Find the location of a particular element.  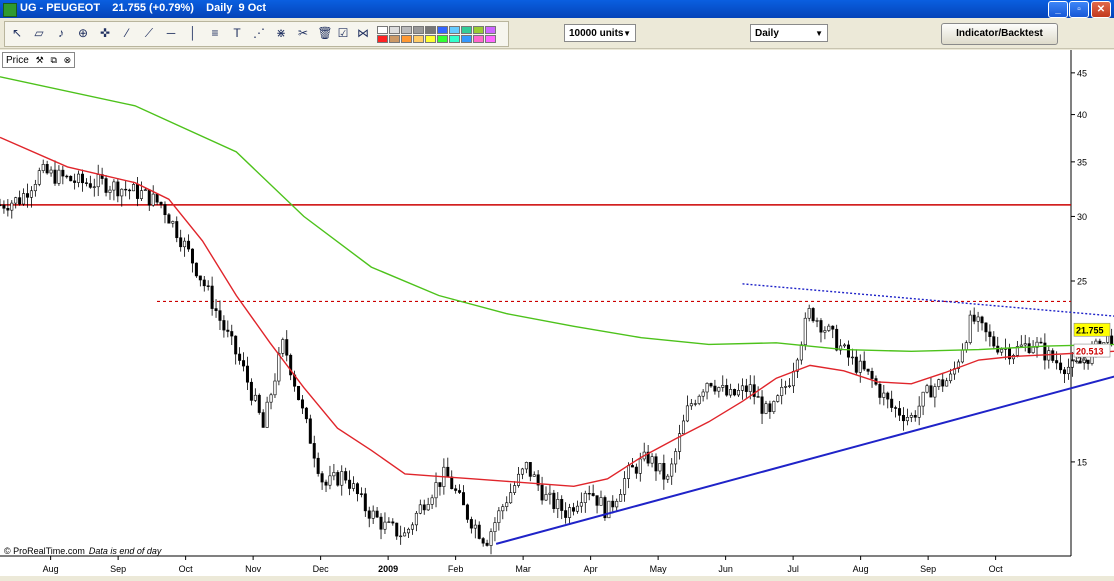

indicator-backtest-button: Indicator/Backtest is located at coordinates (999, 34).